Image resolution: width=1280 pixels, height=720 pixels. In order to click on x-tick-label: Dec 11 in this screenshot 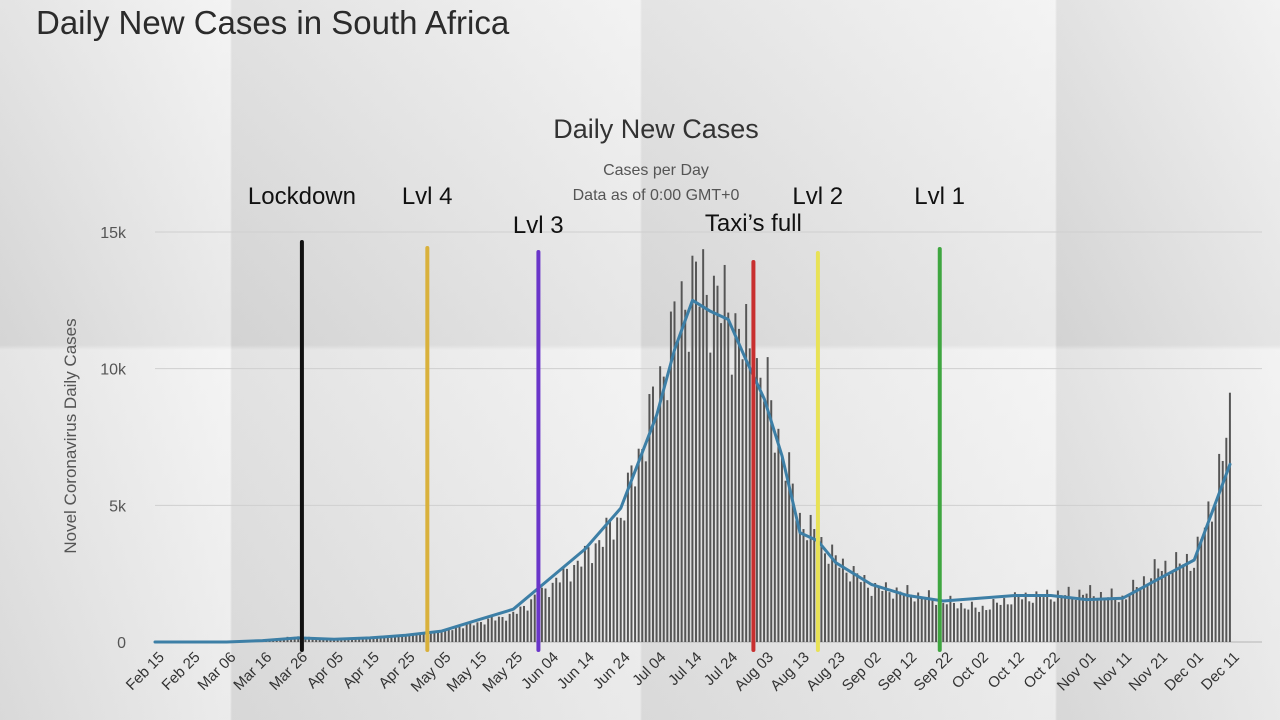, I will do `click(1220, 671)`.